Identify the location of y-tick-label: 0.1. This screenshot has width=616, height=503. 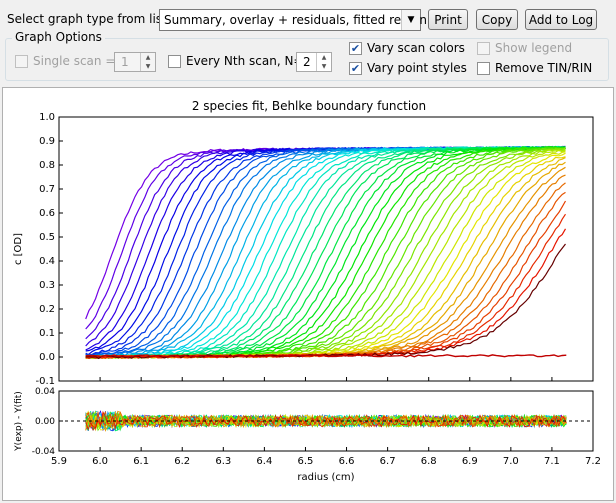
(47, 333).